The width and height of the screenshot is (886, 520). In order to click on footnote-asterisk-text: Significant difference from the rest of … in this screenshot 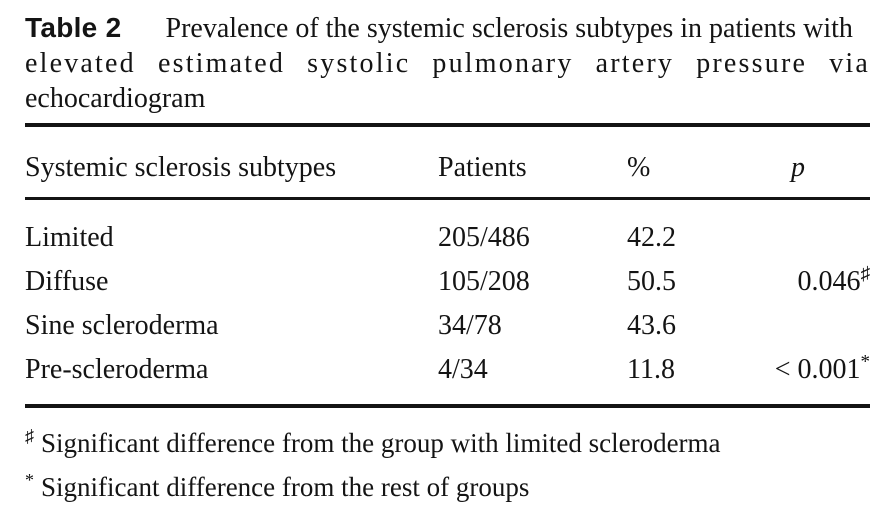, I will do `click(285, 487)`.